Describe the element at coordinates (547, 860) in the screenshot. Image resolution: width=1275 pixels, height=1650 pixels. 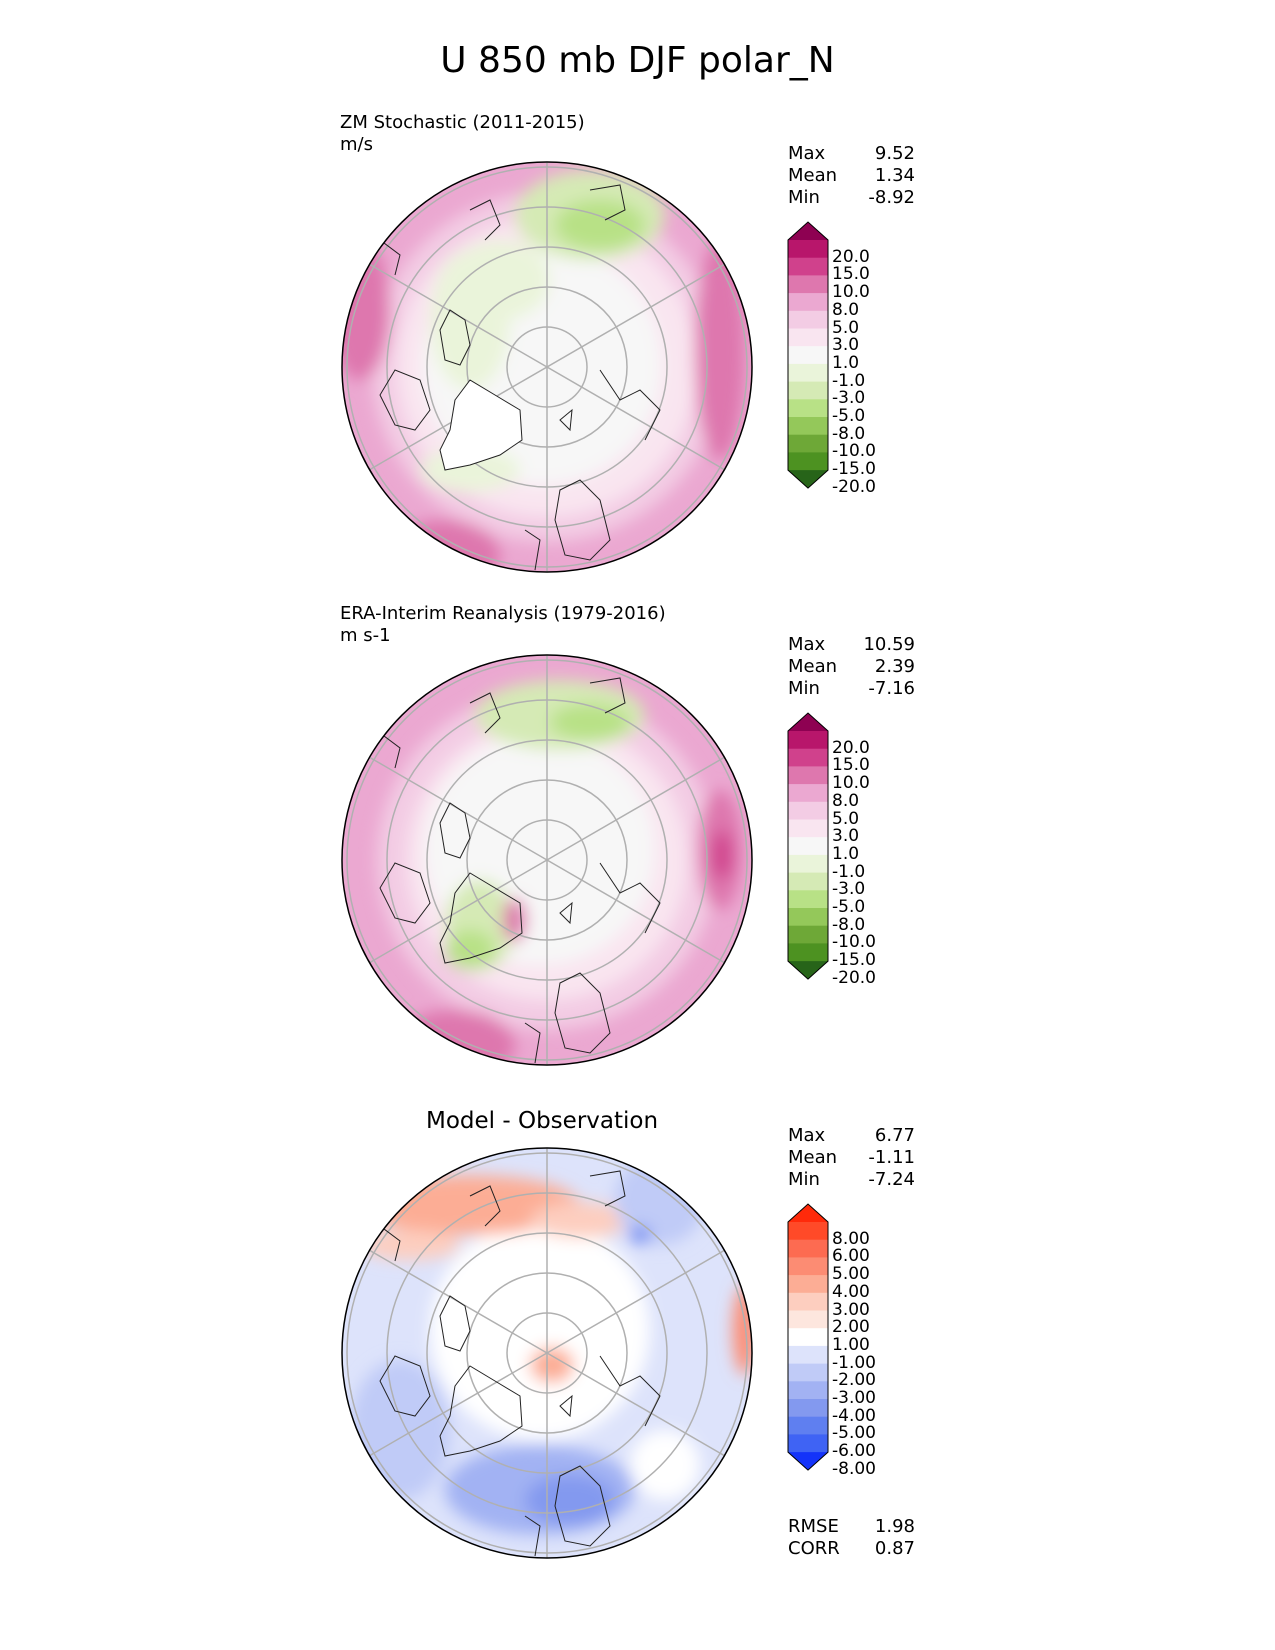
I see `panel-2-map` at that location.